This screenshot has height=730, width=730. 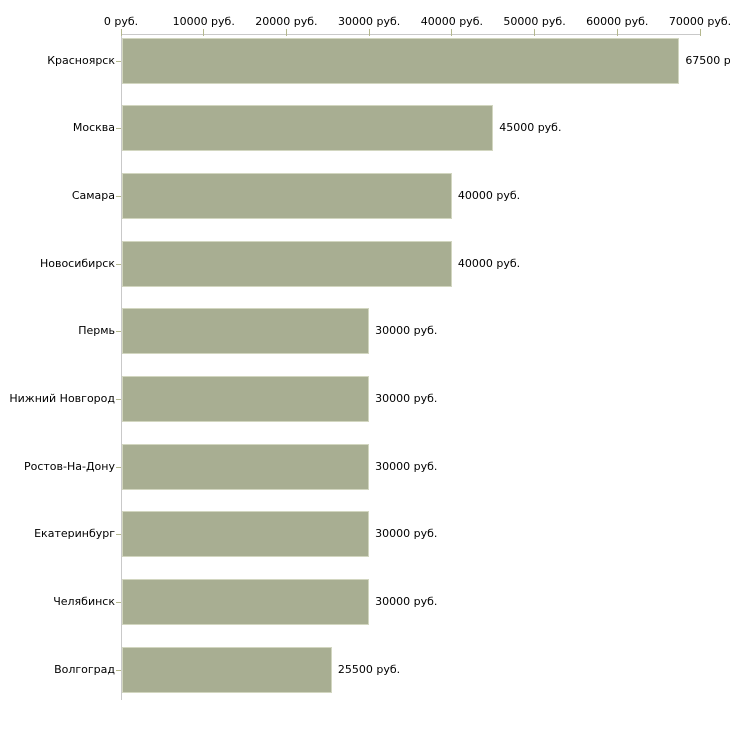 What do you see at coordinates (81, 60) in the screenshot?
I see `category-label: Красноярск` at bounding box center [81, 60].